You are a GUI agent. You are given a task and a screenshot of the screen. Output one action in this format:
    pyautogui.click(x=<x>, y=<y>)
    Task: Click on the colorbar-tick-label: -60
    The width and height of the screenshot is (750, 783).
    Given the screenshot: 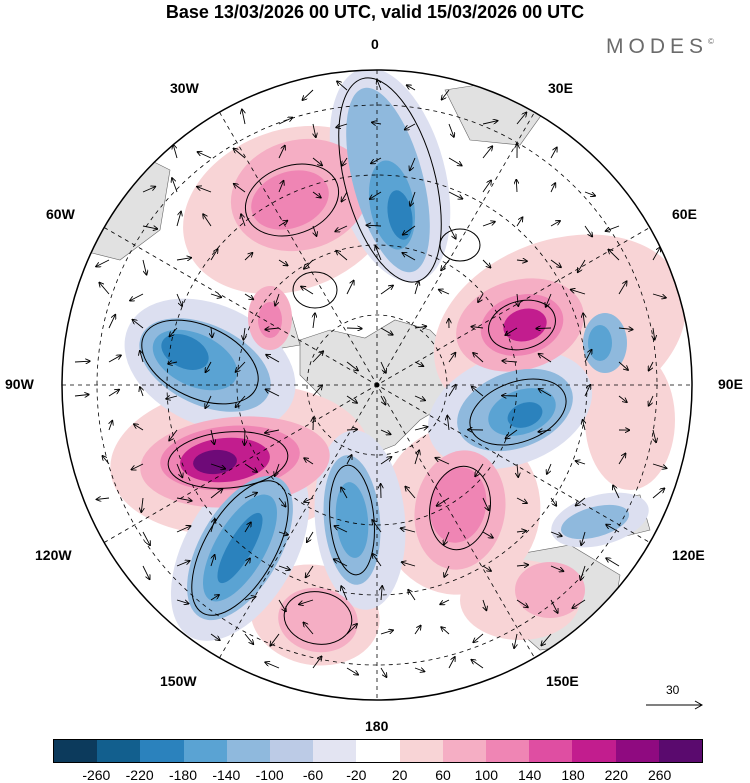 What is the action you would take?
    pyautogui.click(x=313, y=775)
    